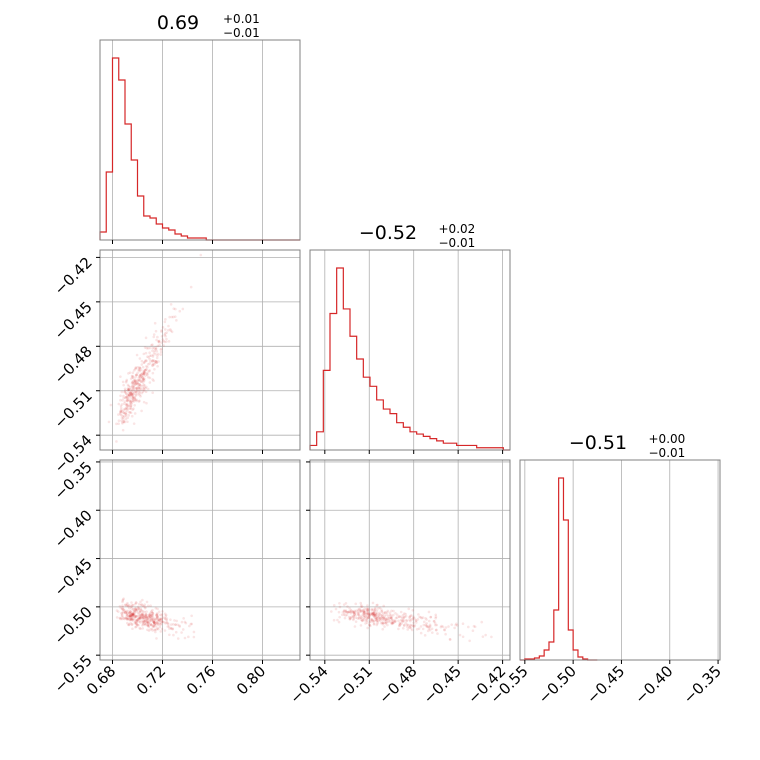 Image resolution: width=760 pixels, height=760 pixels. What do you see at coordinates (155, 348) in the screenshot?
I see `scatter-points` at bounding box center [155, 348].